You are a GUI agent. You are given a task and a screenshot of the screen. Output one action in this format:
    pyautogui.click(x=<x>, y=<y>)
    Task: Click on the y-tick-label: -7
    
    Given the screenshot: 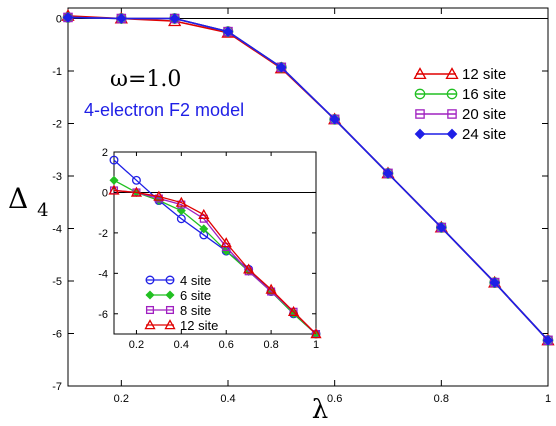 What is the action you would take?
    pyautogui.click(x=57, y=387)
    